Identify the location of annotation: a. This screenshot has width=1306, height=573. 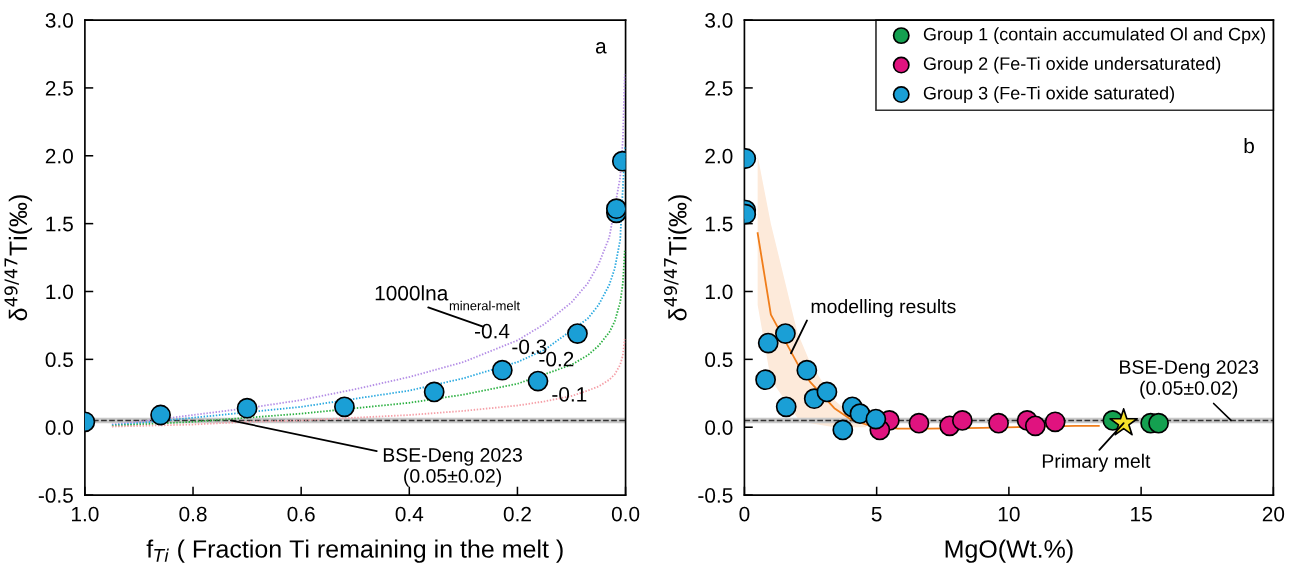
(601, 48).